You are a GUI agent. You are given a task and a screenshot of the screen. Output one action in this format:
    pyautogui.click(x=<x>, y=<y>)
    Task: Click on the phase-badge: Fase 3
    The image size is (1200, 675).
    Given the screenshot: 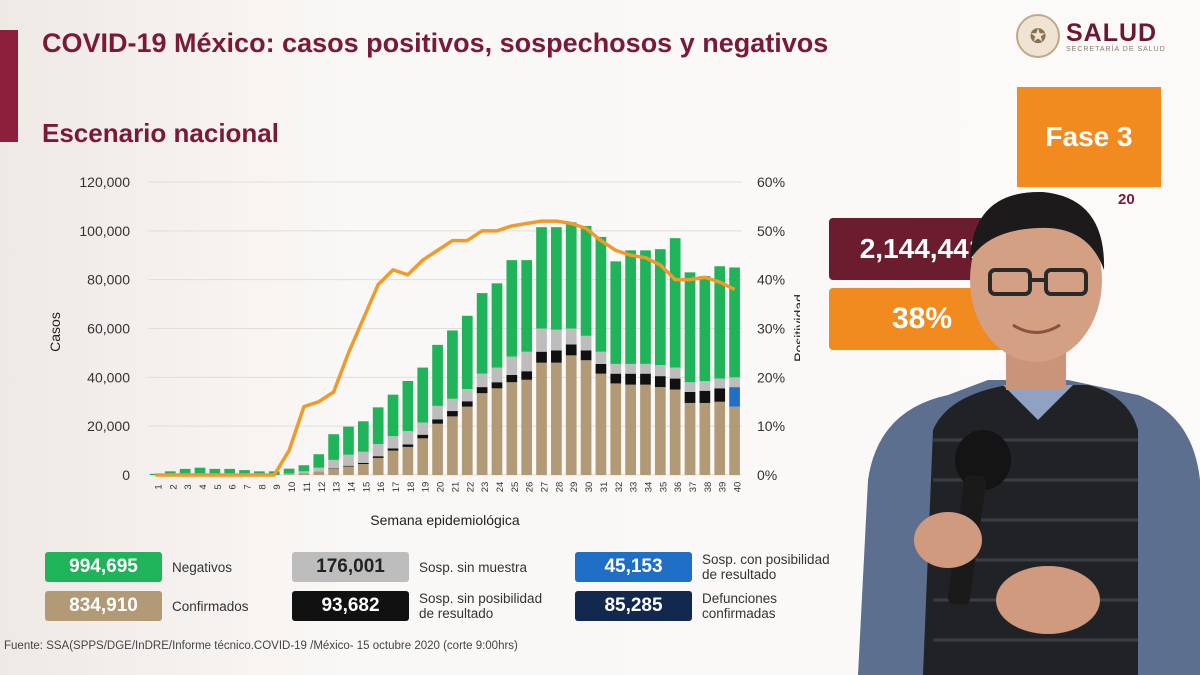 What is the action you would take?
    pyautogui.click(x=1089, y=137)
    